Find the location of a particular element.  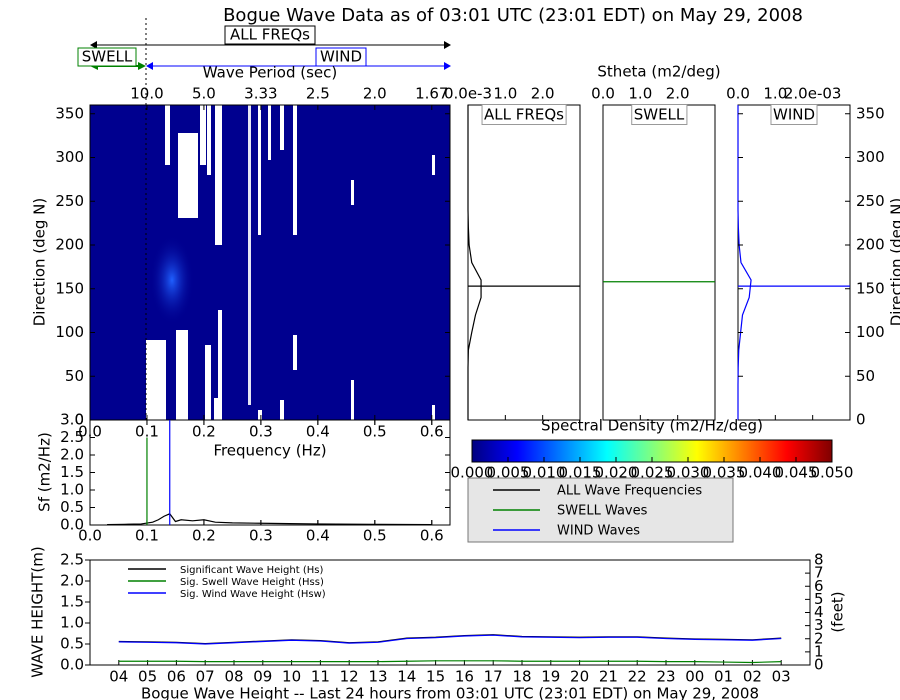

annotation-box is located at coordinates (524, 114).